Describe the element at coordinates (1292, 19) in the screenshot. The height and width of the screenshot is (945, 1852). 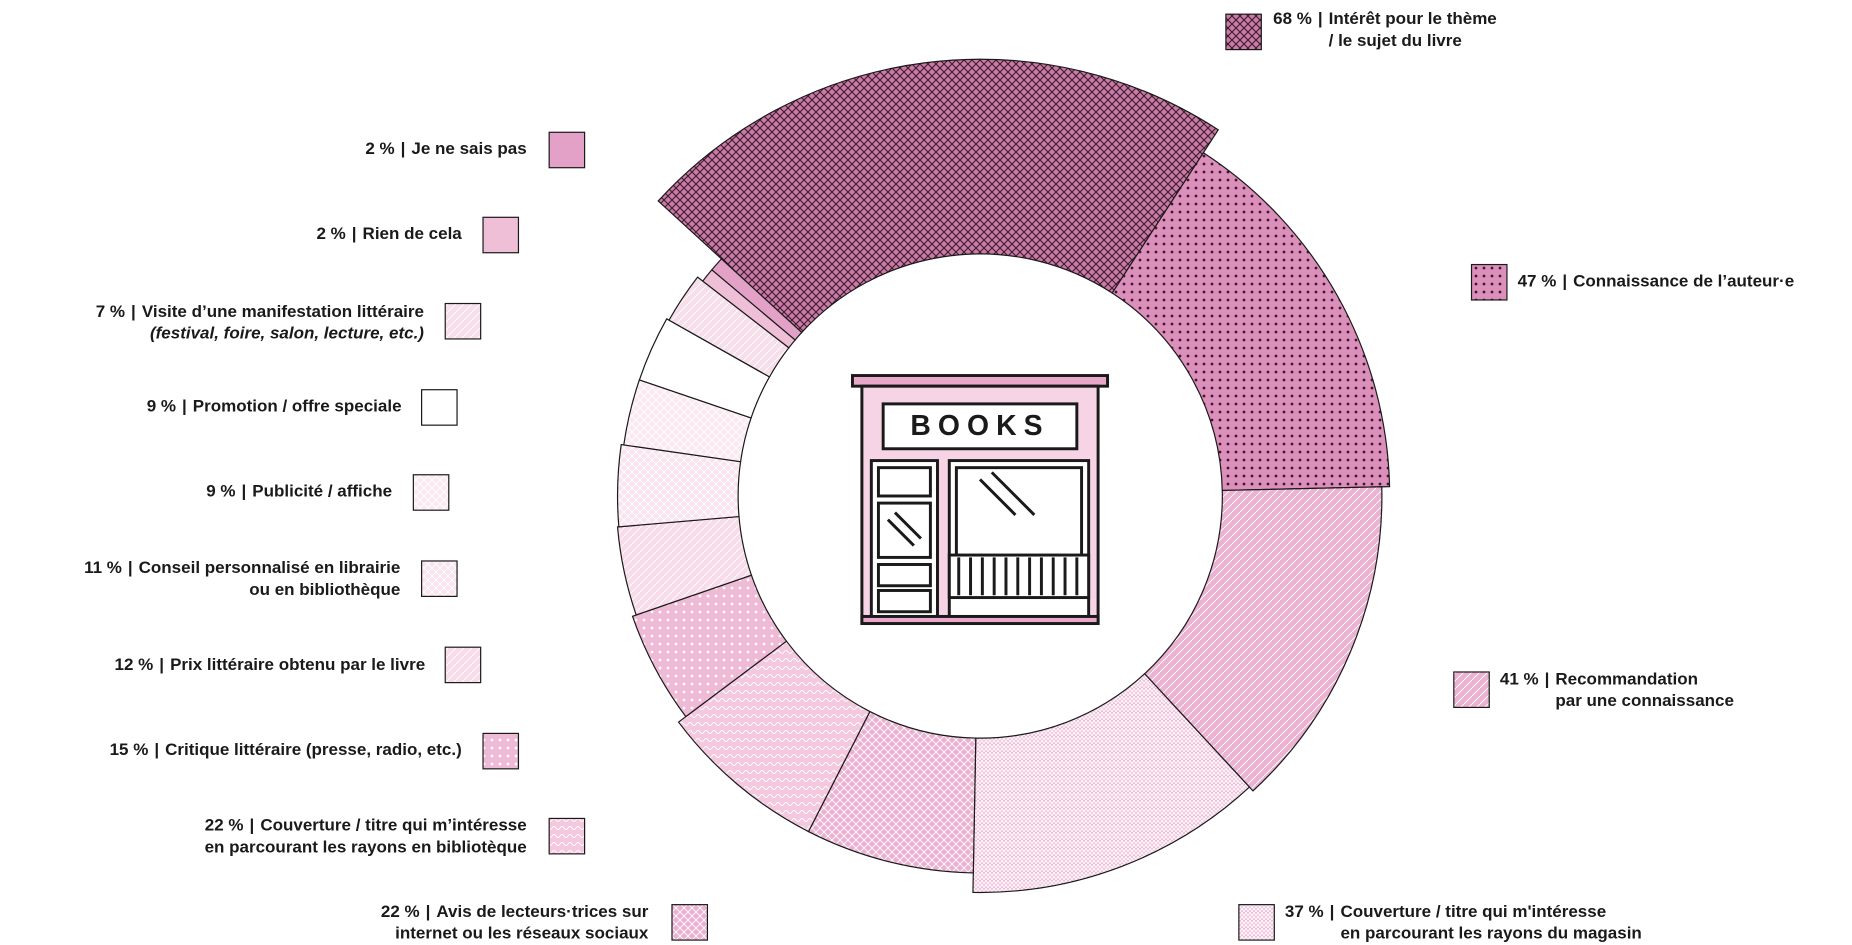
I see `value-label: 68 %` at that location.